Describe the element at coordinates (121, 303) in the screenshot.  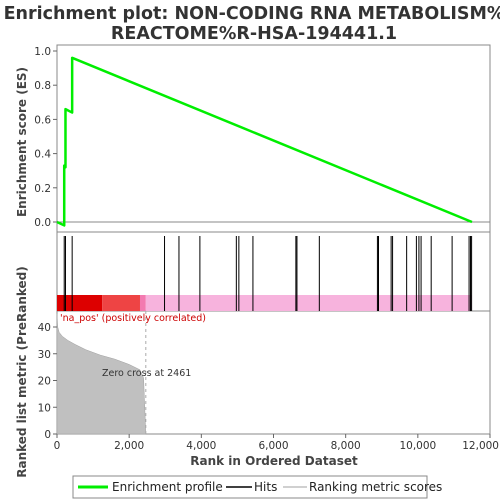
I see `gradient-segment-light-red` at that location.